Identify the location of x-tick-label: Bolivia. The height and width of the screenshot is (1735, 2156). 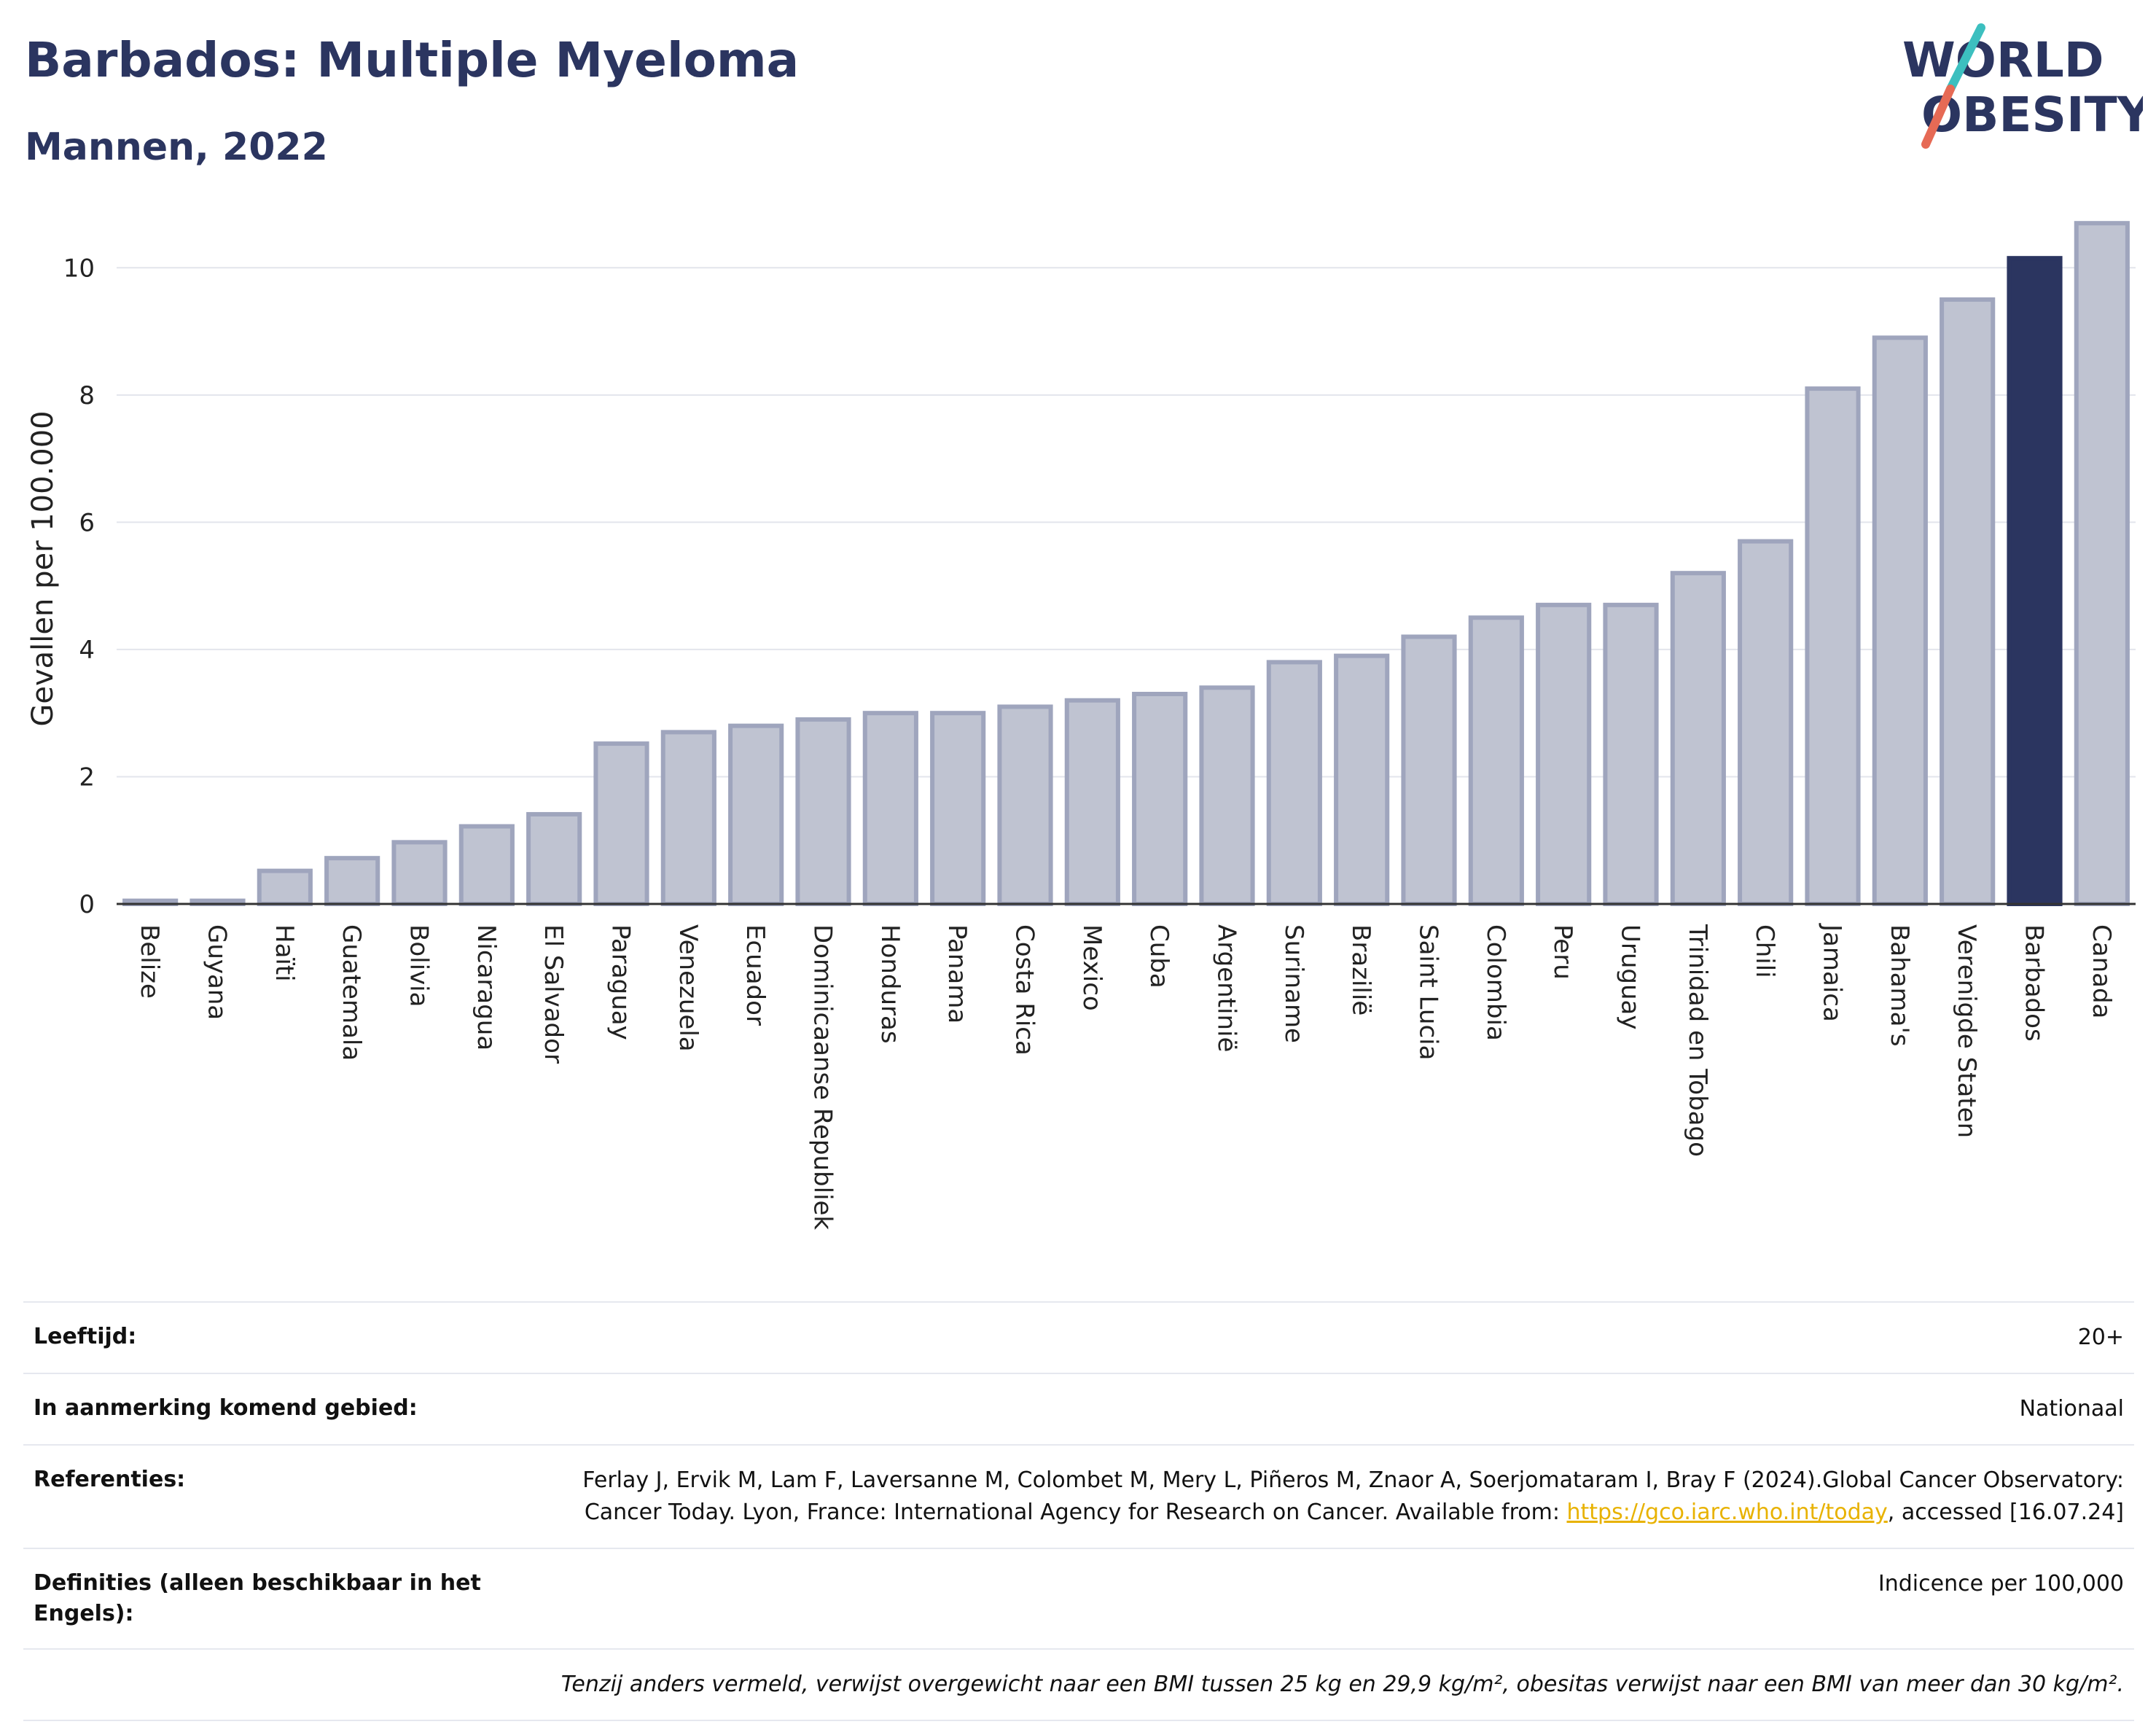
(420, 965).